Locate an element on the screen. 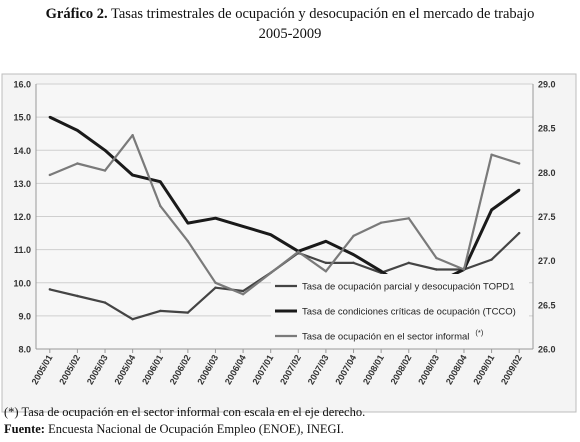 This screenshot has height=442, width=580. y-left-tick-label: 11.0 is located at coordinates (22, 250).